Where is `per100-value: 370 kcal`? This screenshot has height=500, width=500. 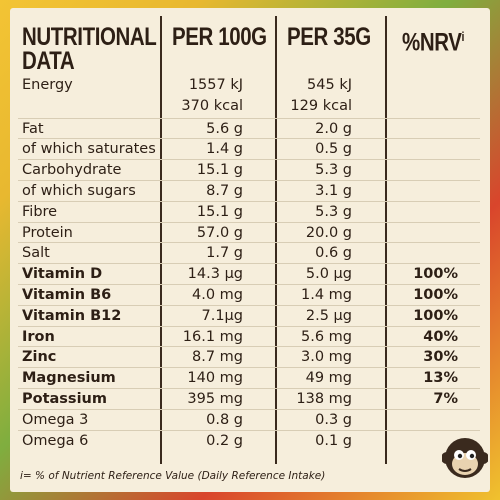
per100-value: 370 kcal is located at coordinates (212, 105).